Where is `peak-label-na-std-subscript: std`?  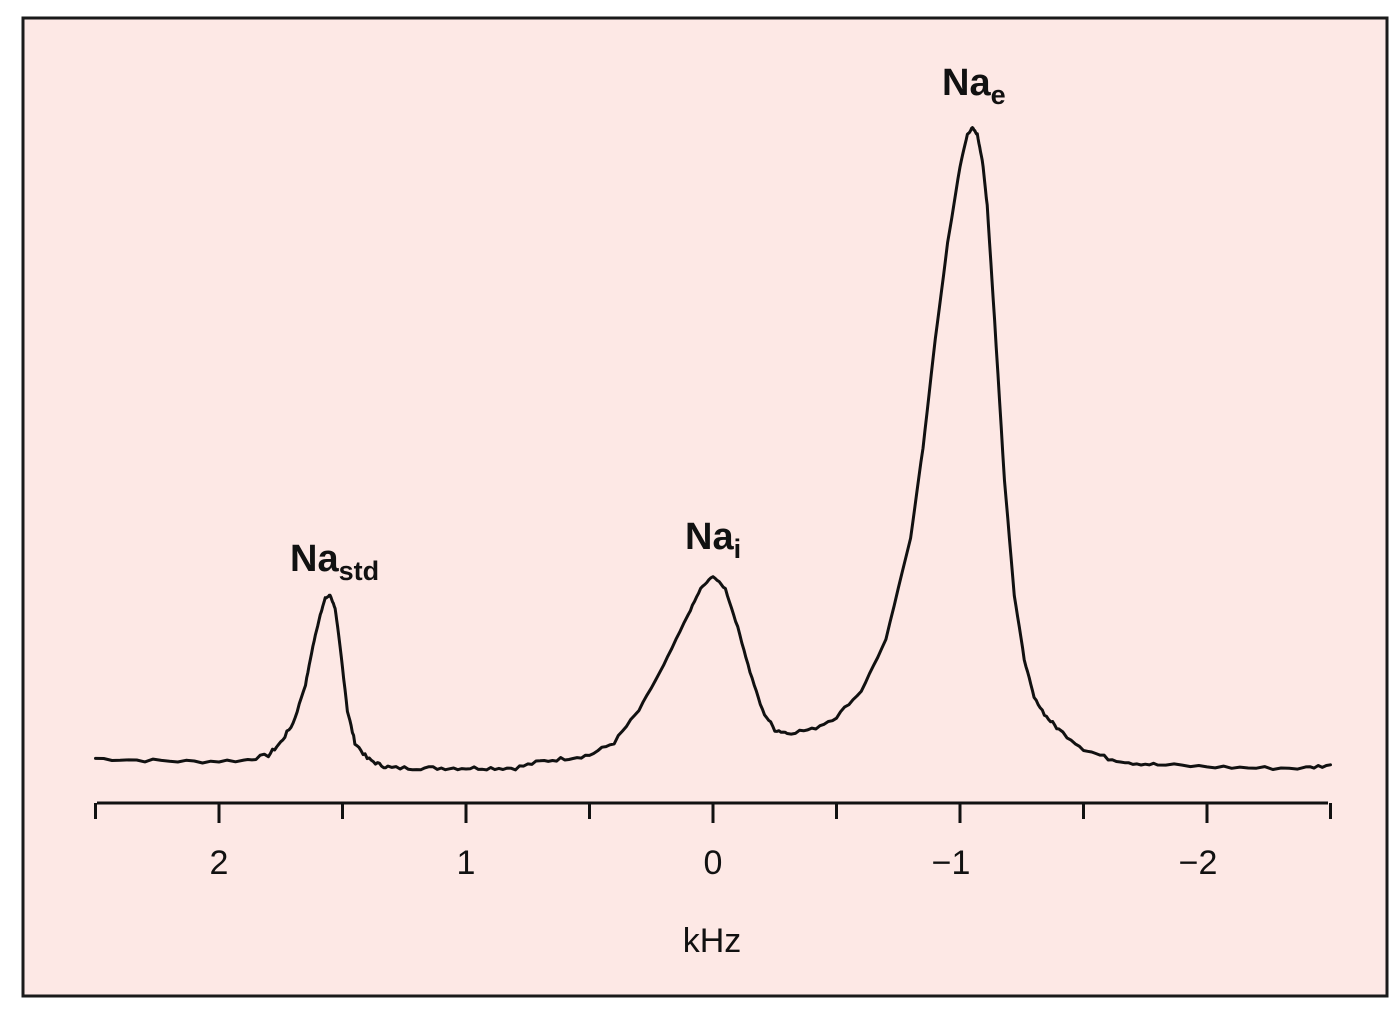 peak-label-na-std-subscript: std is located at coordinates (359, 571).